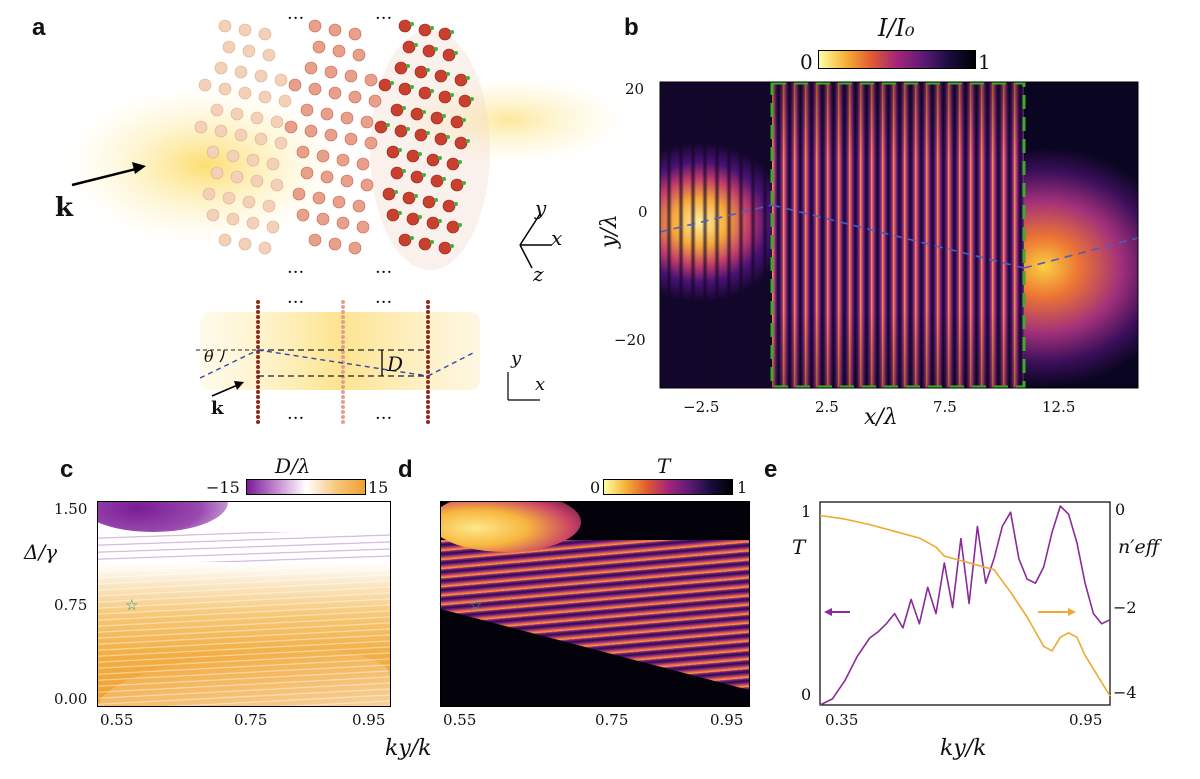 This screenshot has height=779, width=1200. What do you see at coordinates (516, 358) in the screenshot?
I see `side-axis-label-y: y` at bounding box center [516, 358].